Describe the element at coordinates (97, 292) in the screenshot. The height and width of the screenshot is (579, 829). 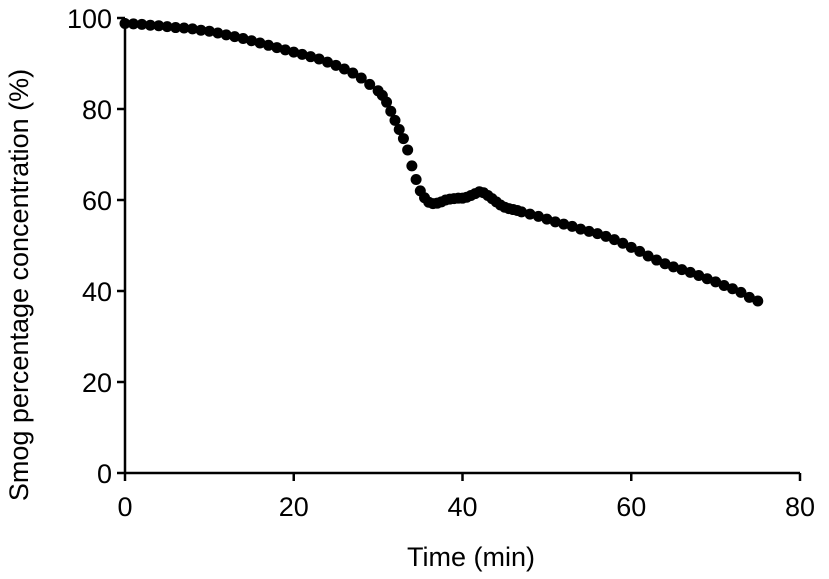
I see `y-tick-label: 40` at that location.